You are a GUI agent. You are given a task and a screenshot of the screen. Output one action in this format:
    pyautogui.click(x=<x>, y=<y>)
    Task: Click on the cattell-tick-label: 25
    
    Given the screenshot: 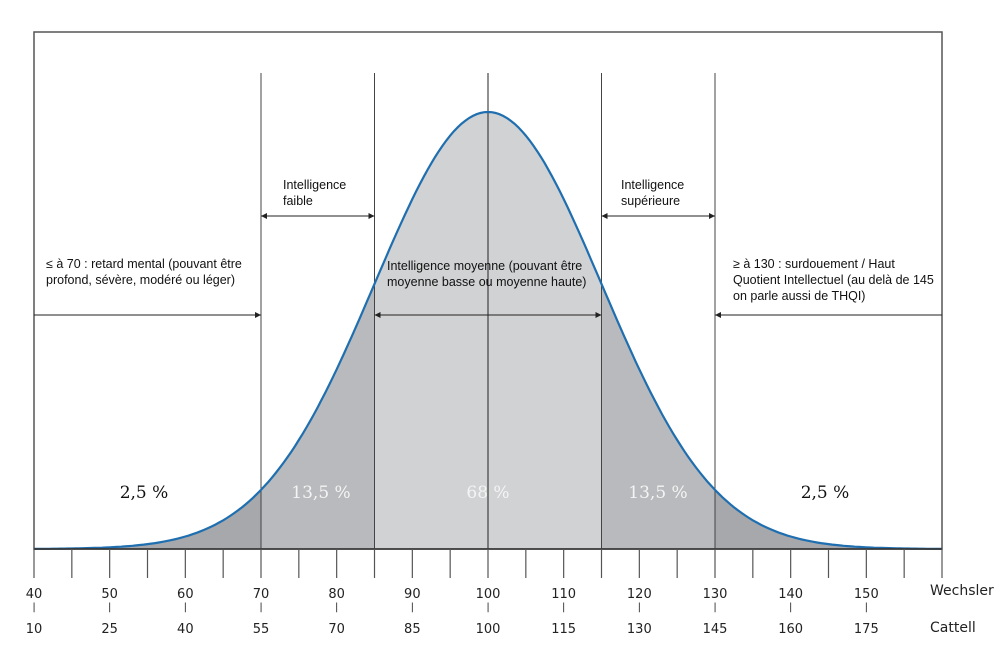 What is the action you would take?
    pyautogui.click(x=109, y=629)
    